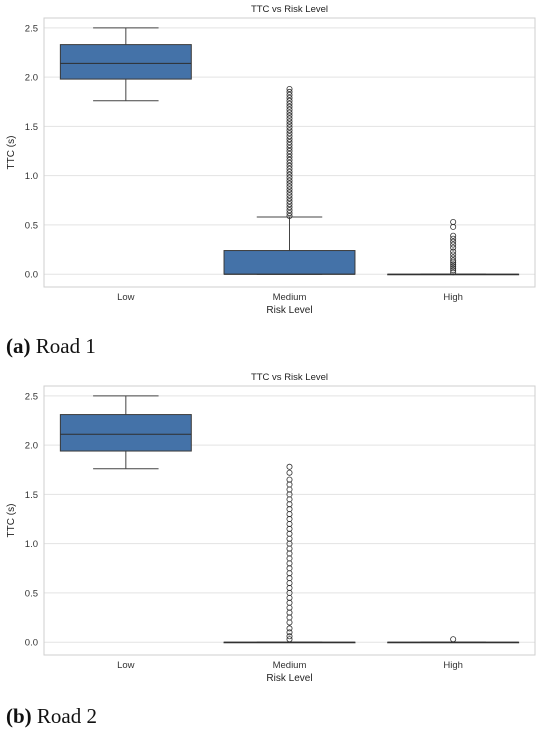  I want to click on y-tick-label: 2.0, so click(31, 446).